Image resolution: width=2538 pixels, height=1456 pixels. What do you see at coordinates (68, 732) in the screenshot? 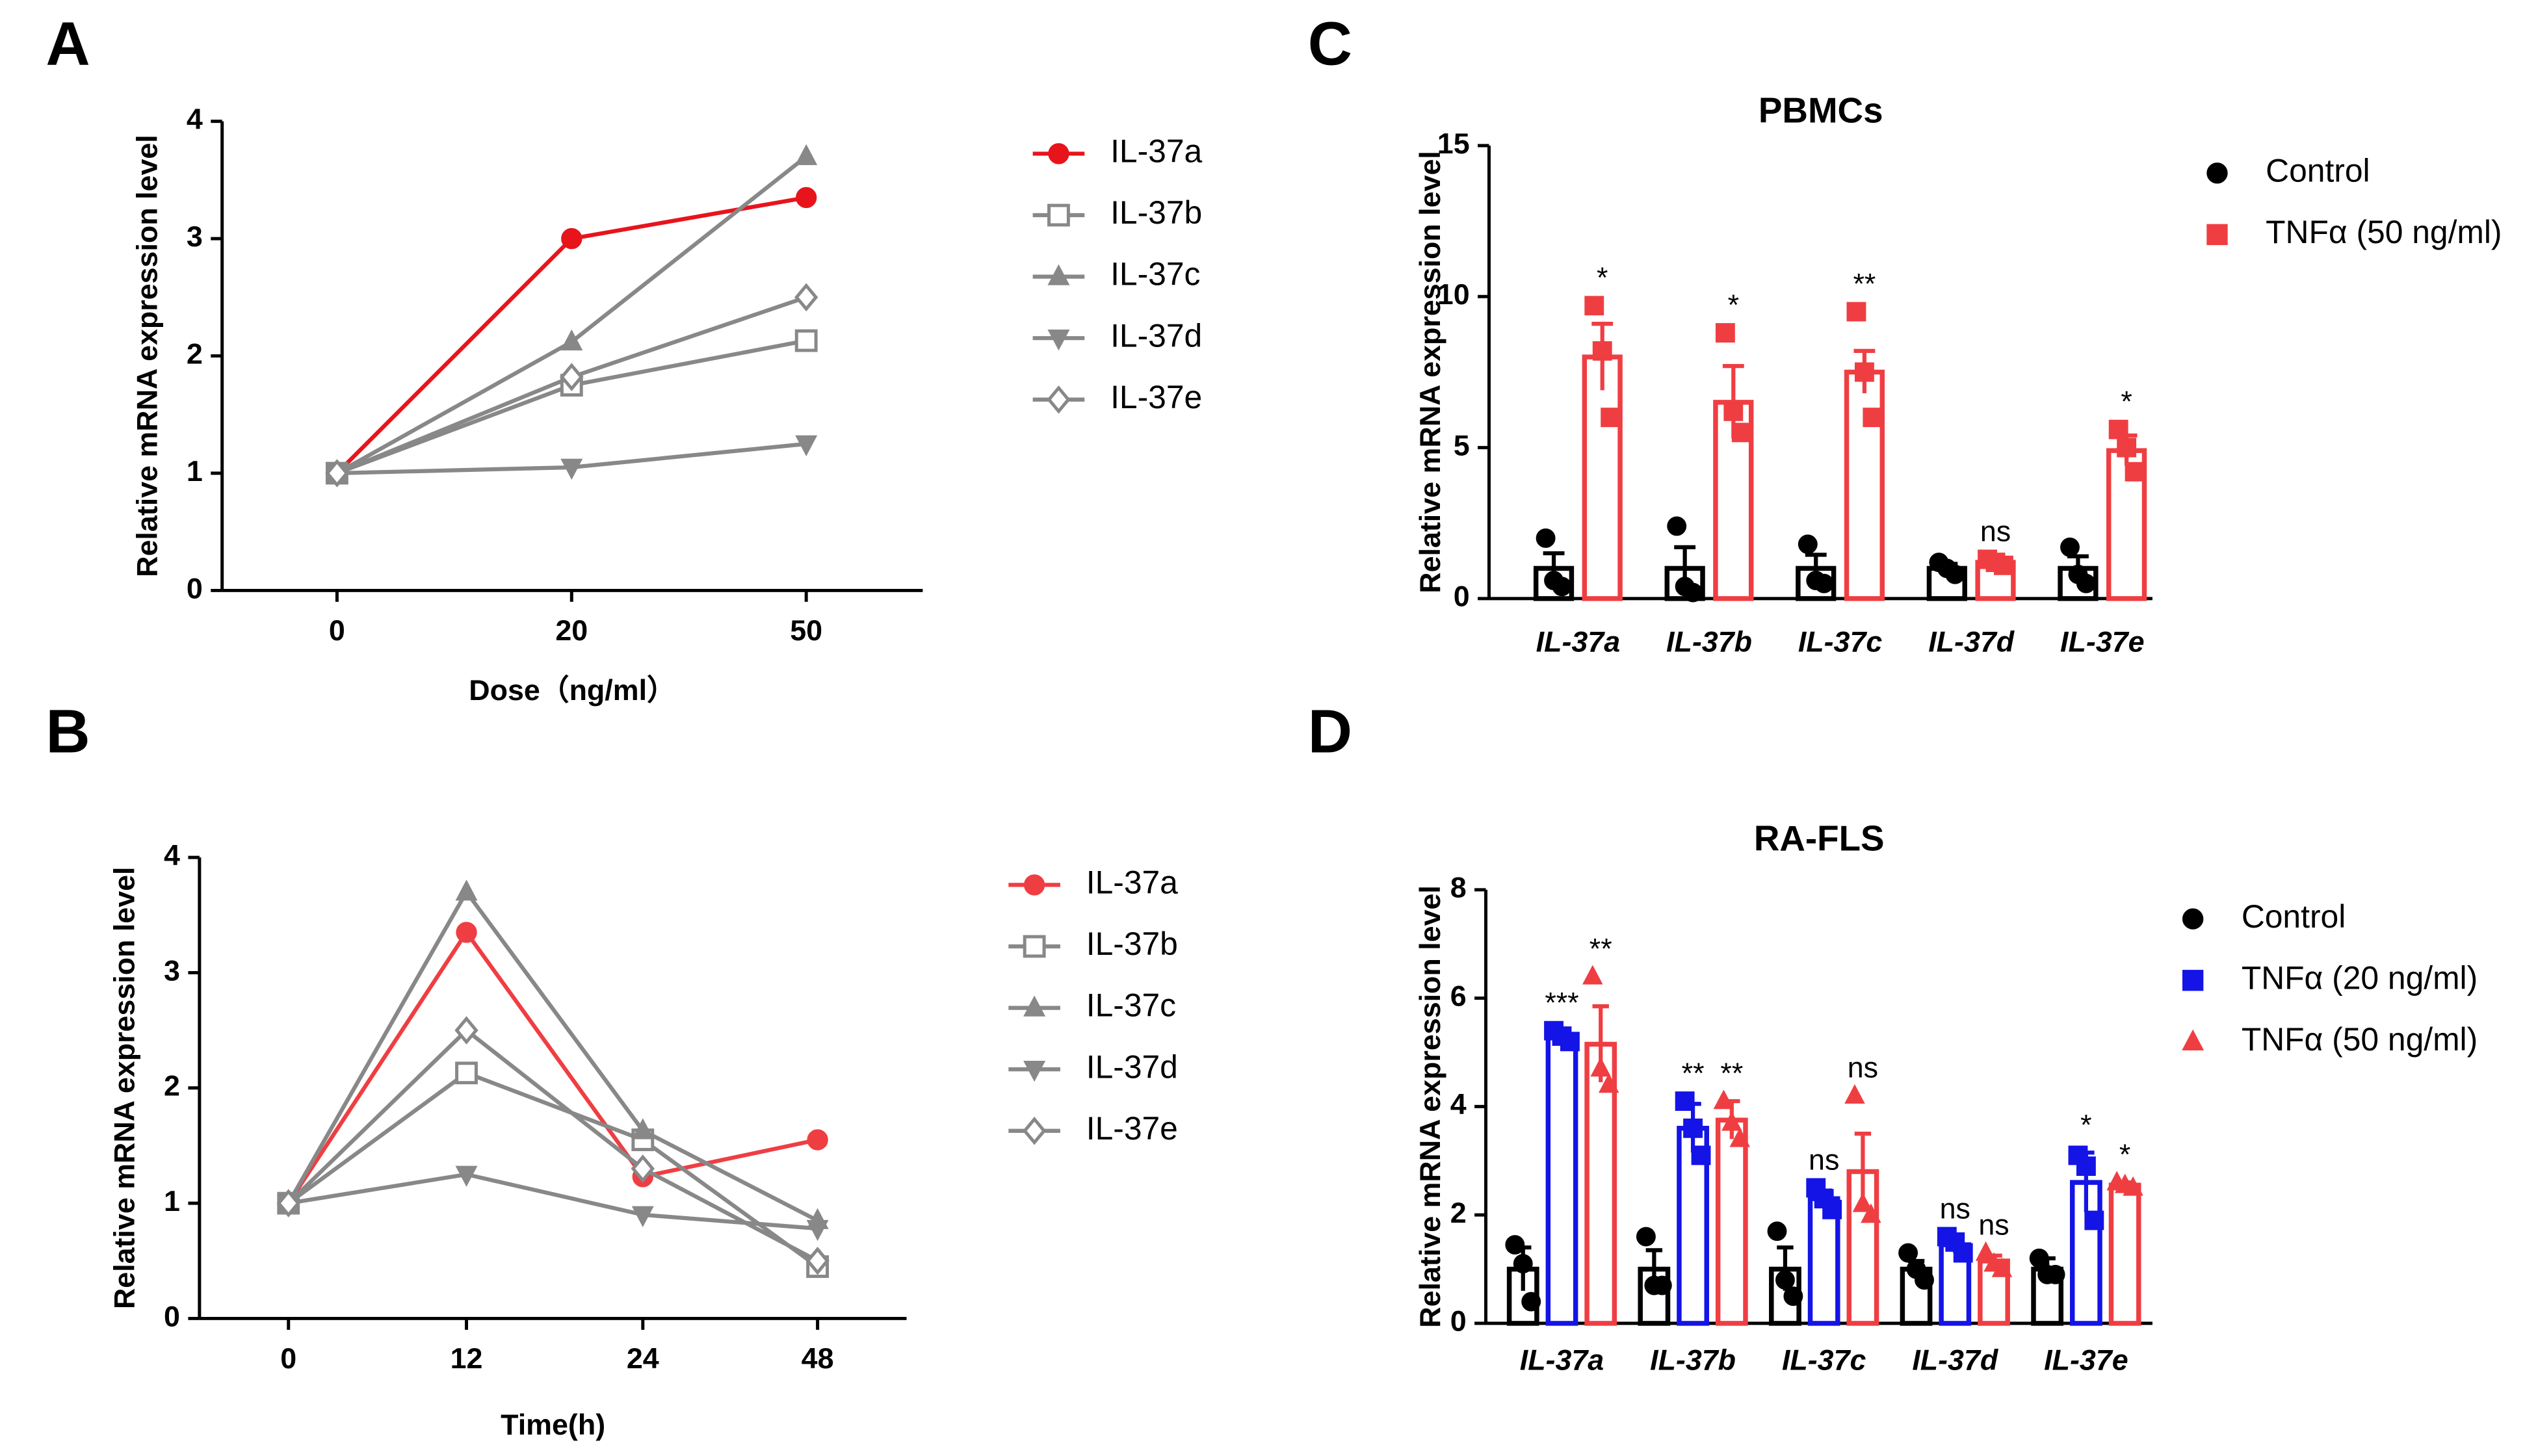
I see `panel-label: B` at bounding box center [68, 732].